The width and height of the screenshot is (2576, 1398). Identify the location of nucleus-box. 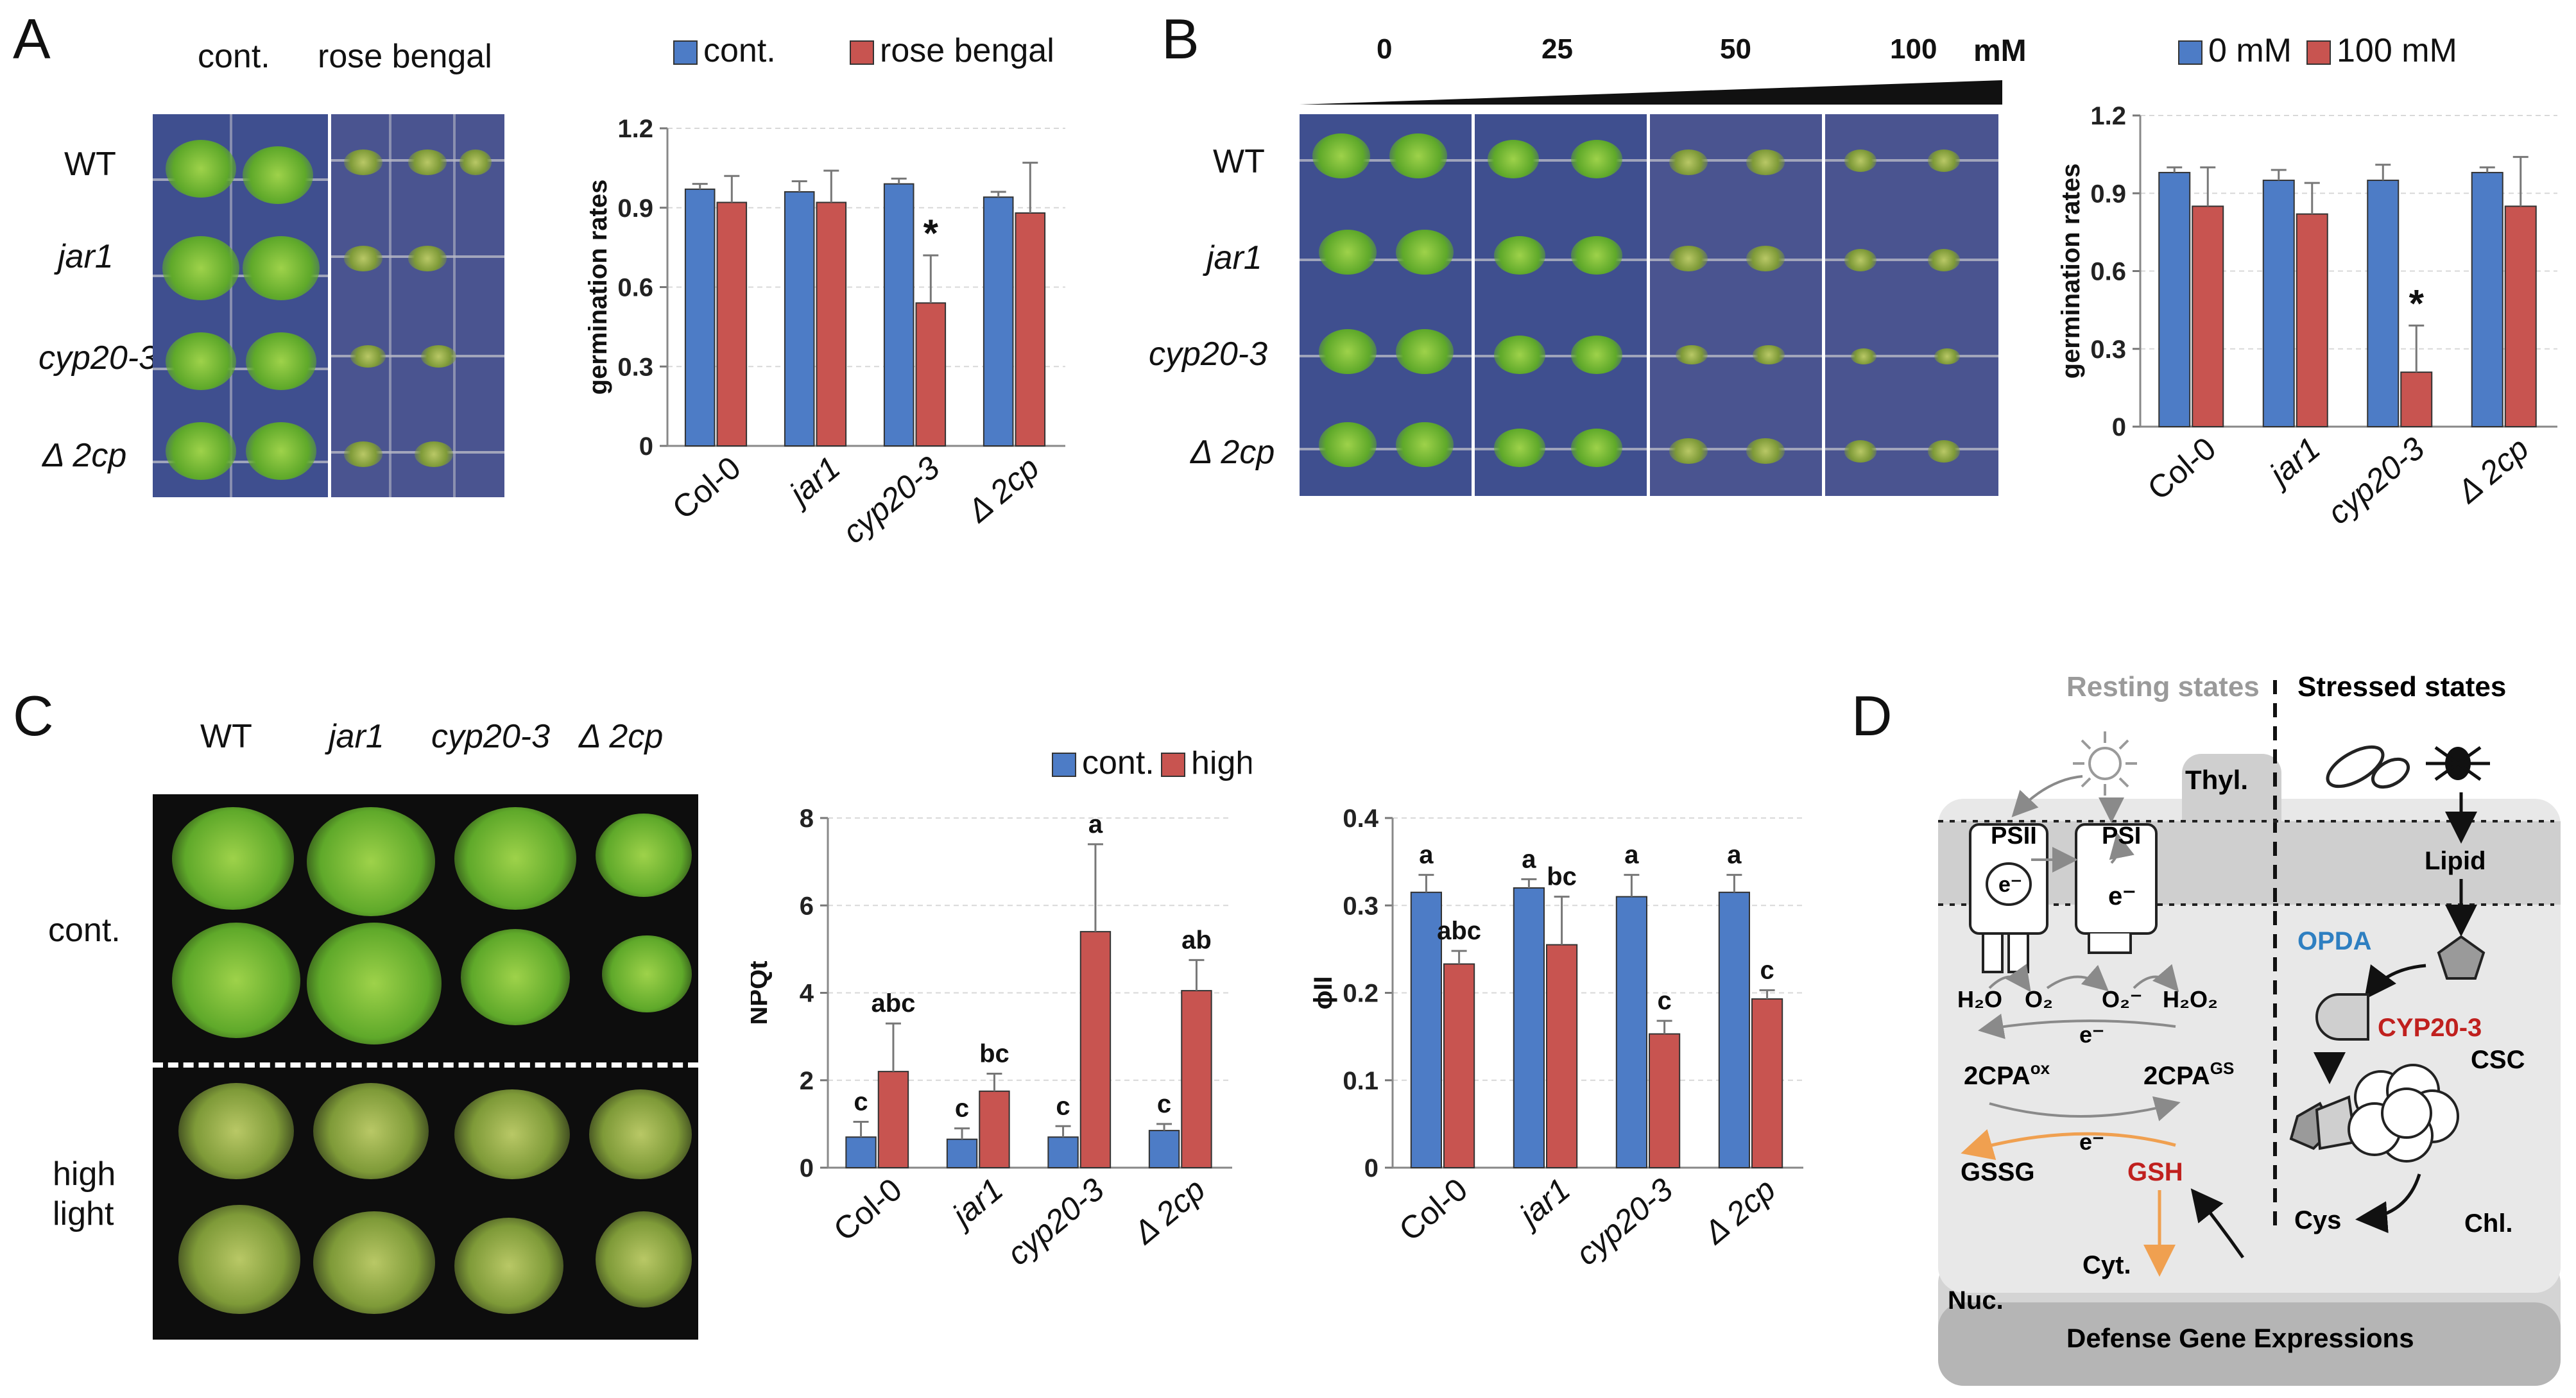
(2249, 1344).